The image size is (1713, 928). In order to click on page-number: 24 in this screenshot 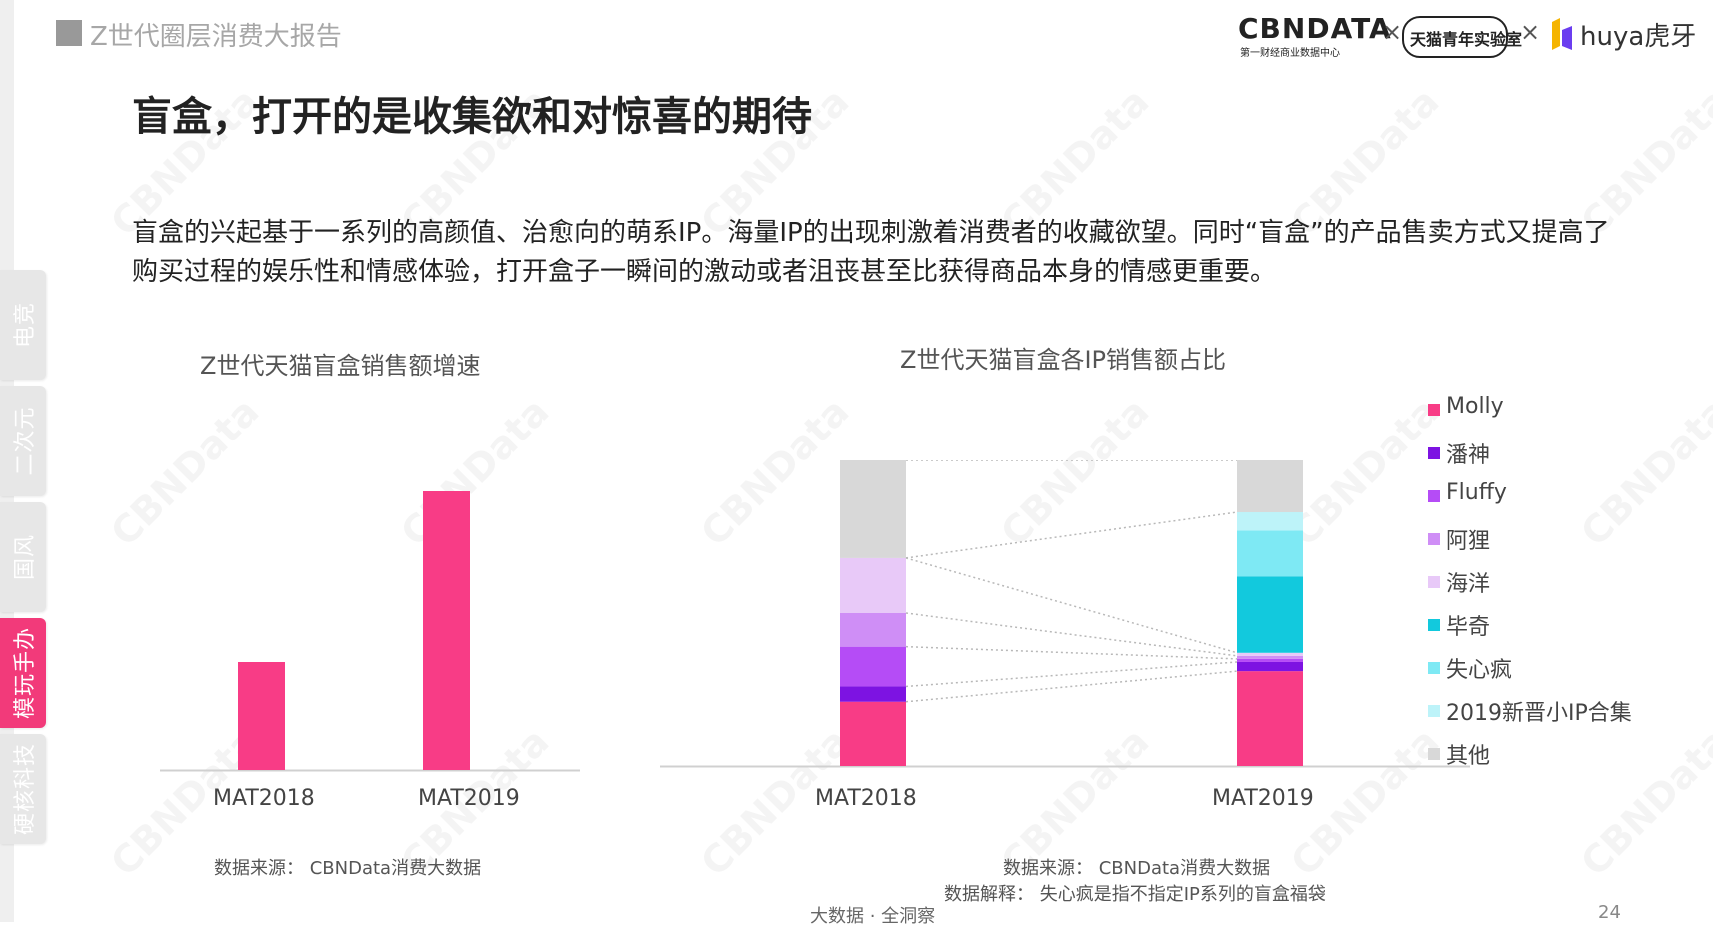, I will do `click(1609, 912)`.